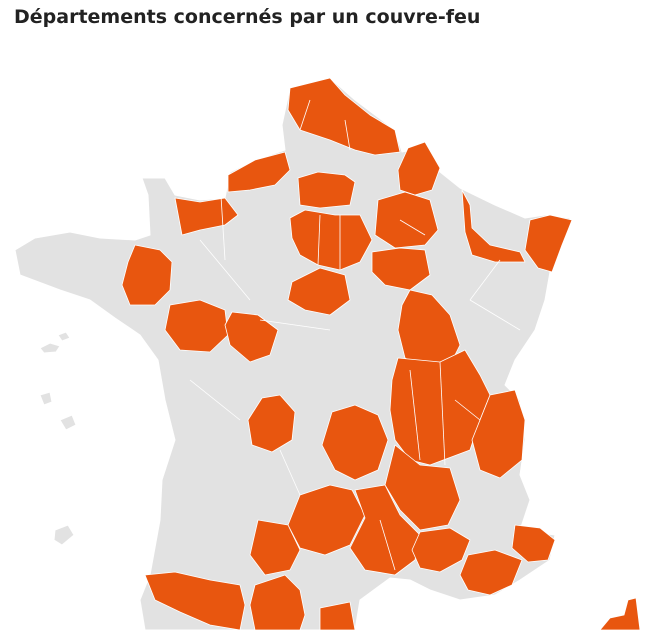  Describe the element at coordinates (337, 615) in the screenshot. I see `department-aude-pyrenees-orientales` at that location.